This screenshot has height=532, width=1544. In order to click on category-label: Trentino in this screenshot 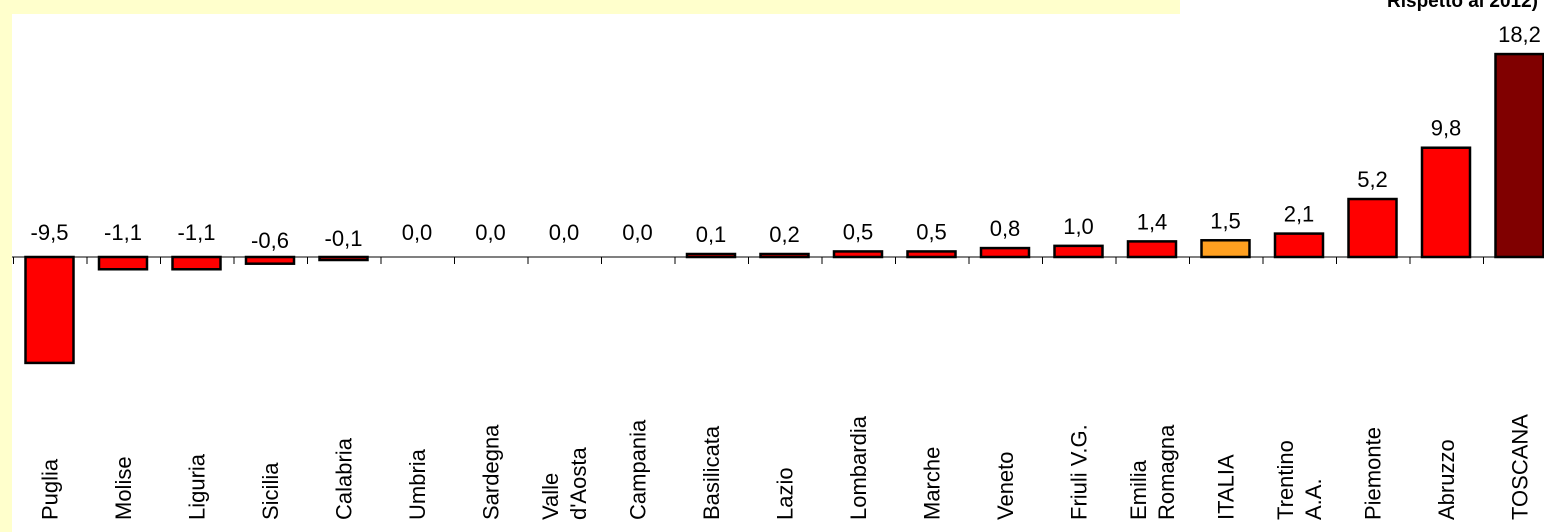, I will do `click(1285, 480)`.